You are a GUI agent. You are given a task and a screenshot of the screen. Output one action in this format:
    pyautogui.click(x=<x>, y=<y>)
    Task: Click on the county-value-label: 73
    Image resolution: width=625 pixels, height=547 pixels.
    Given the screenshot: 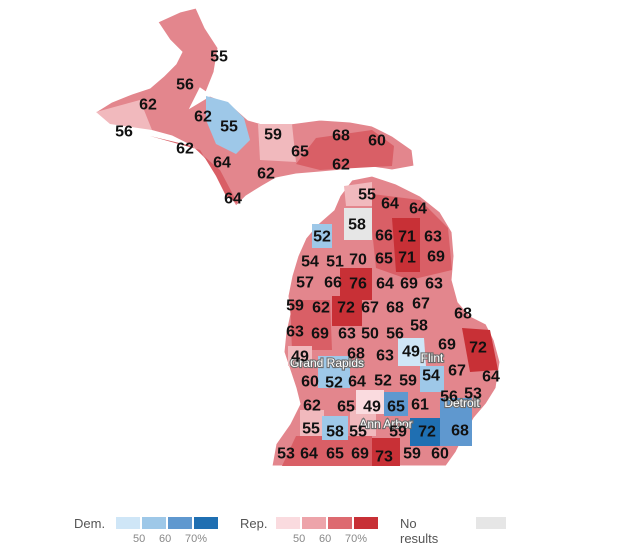 What is the action you would take?
    pyautogui.click(x=384, y=457)
    